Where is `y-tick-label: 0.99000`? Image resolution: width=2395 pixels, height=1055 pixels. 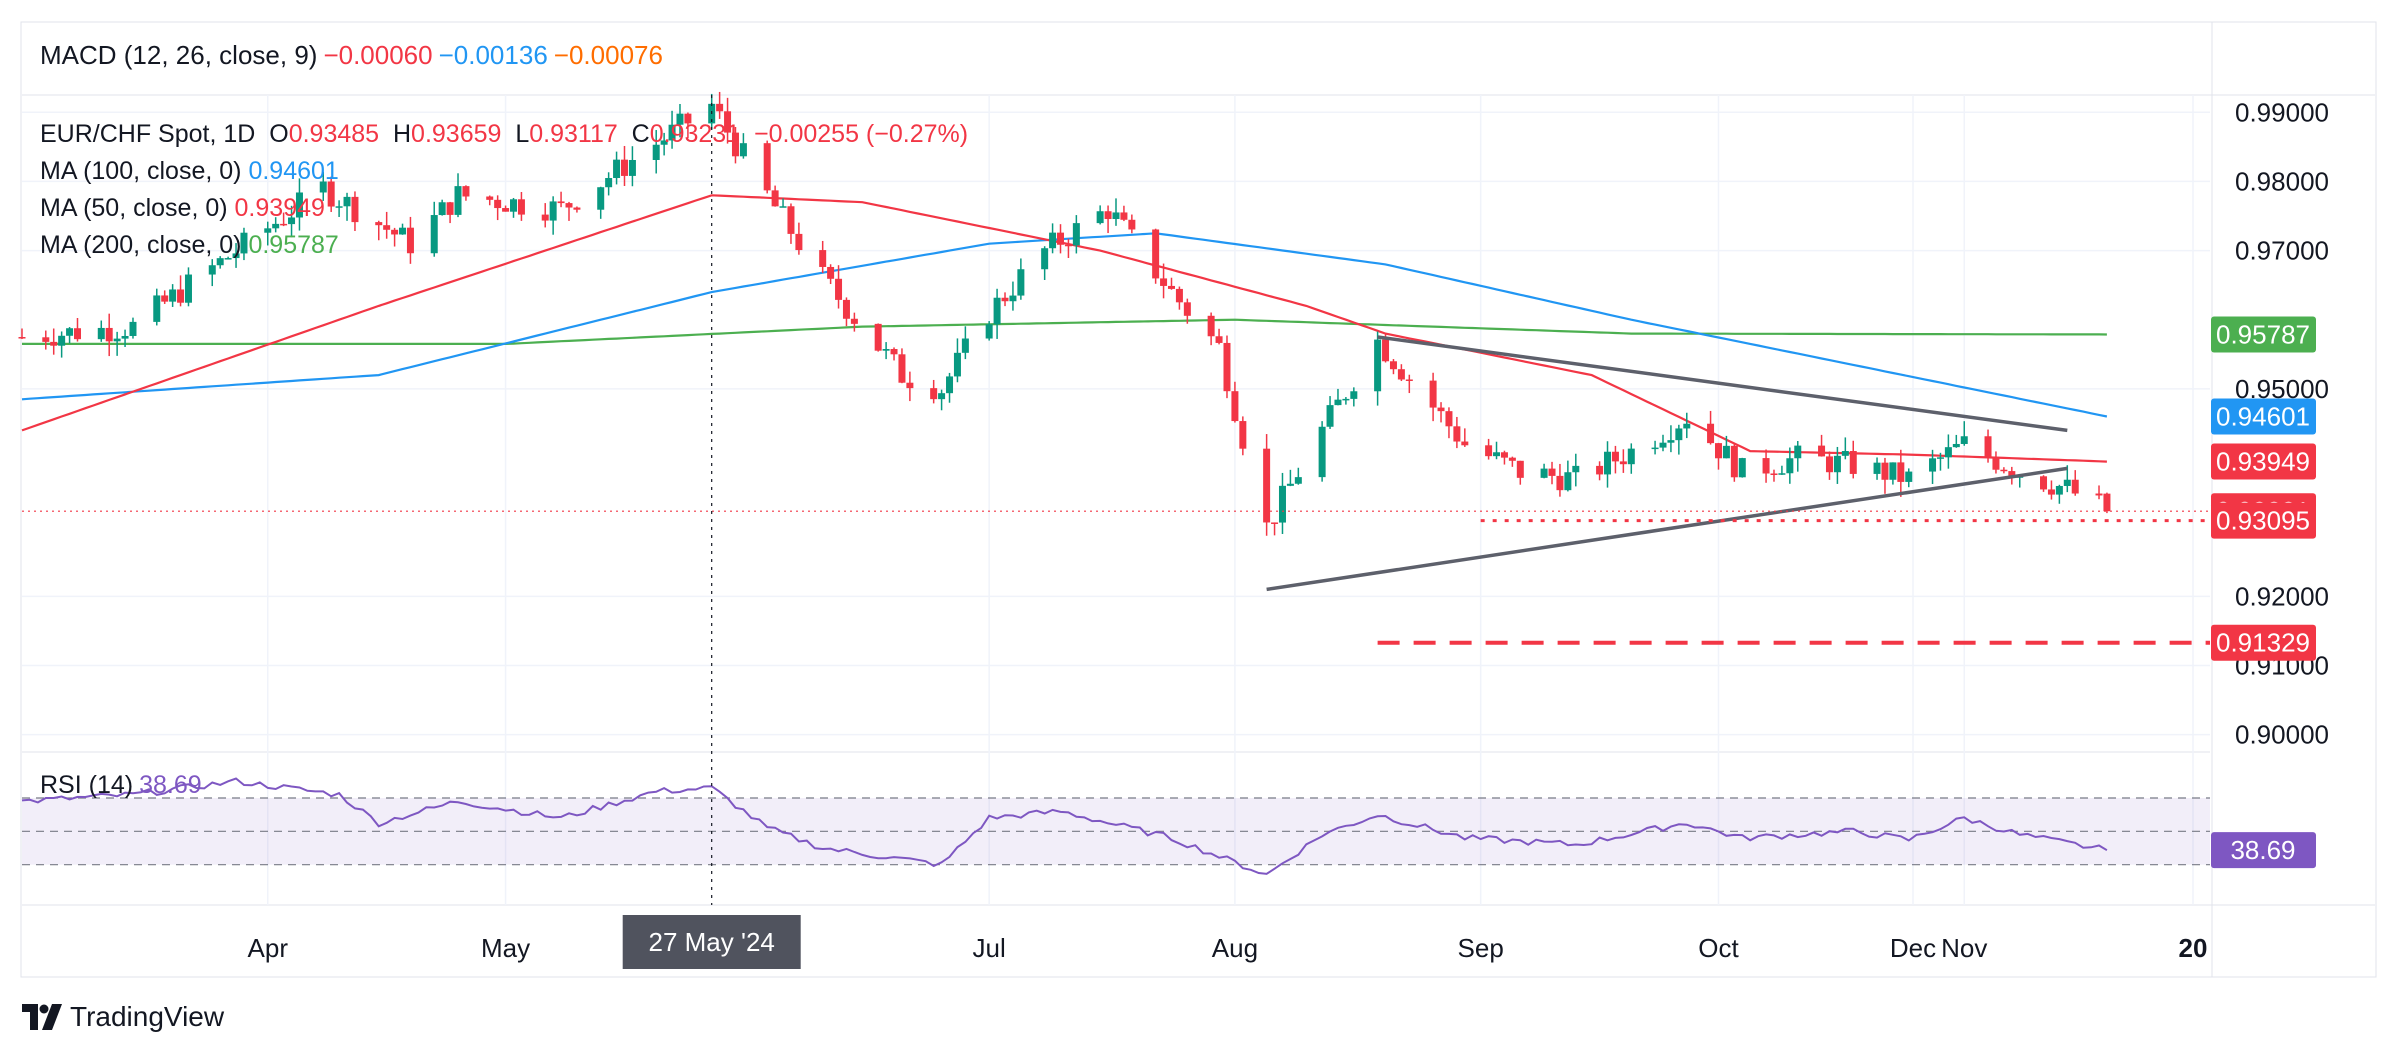
y-tick-label: 0.99000 is located at coordinates (2282, 112).